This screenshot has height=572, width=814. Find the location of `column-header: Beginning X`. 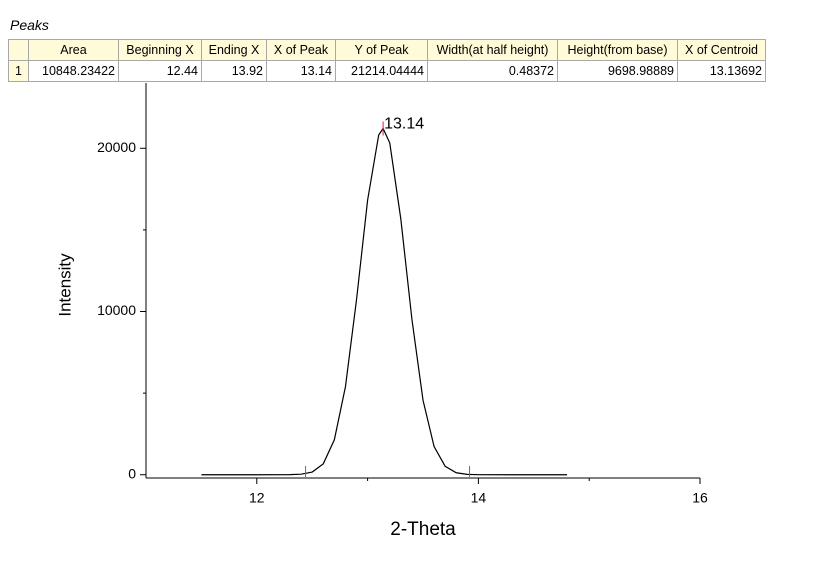

column-header: Beginning X is located at coordinates (160, 50).